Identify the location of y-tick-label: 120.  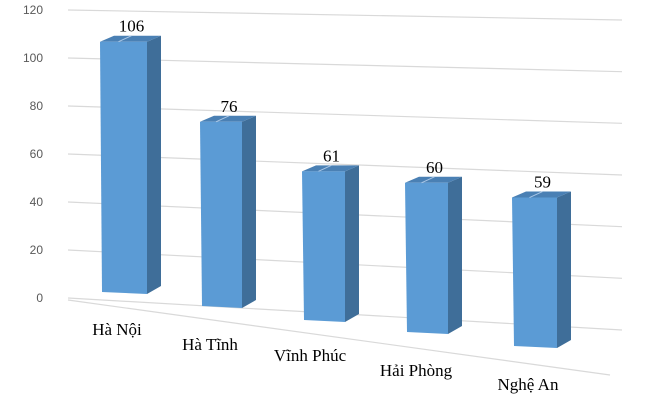
(33, 10).